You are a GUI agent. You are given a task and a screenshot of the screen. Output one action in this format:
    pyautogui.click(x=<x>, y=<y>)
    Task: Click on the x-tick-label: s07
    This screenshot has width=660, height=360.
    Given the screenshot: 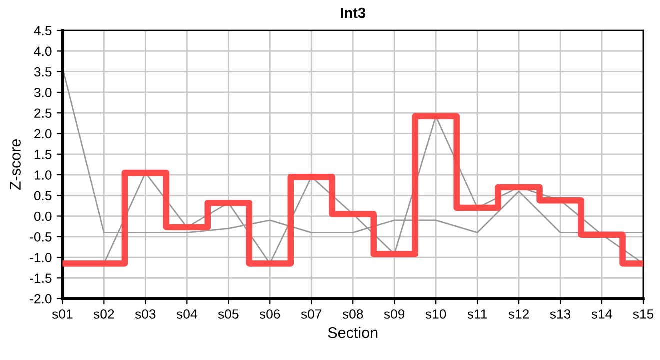 What is the action you would take?
    pyautogui.click(x=311, y=314)
    